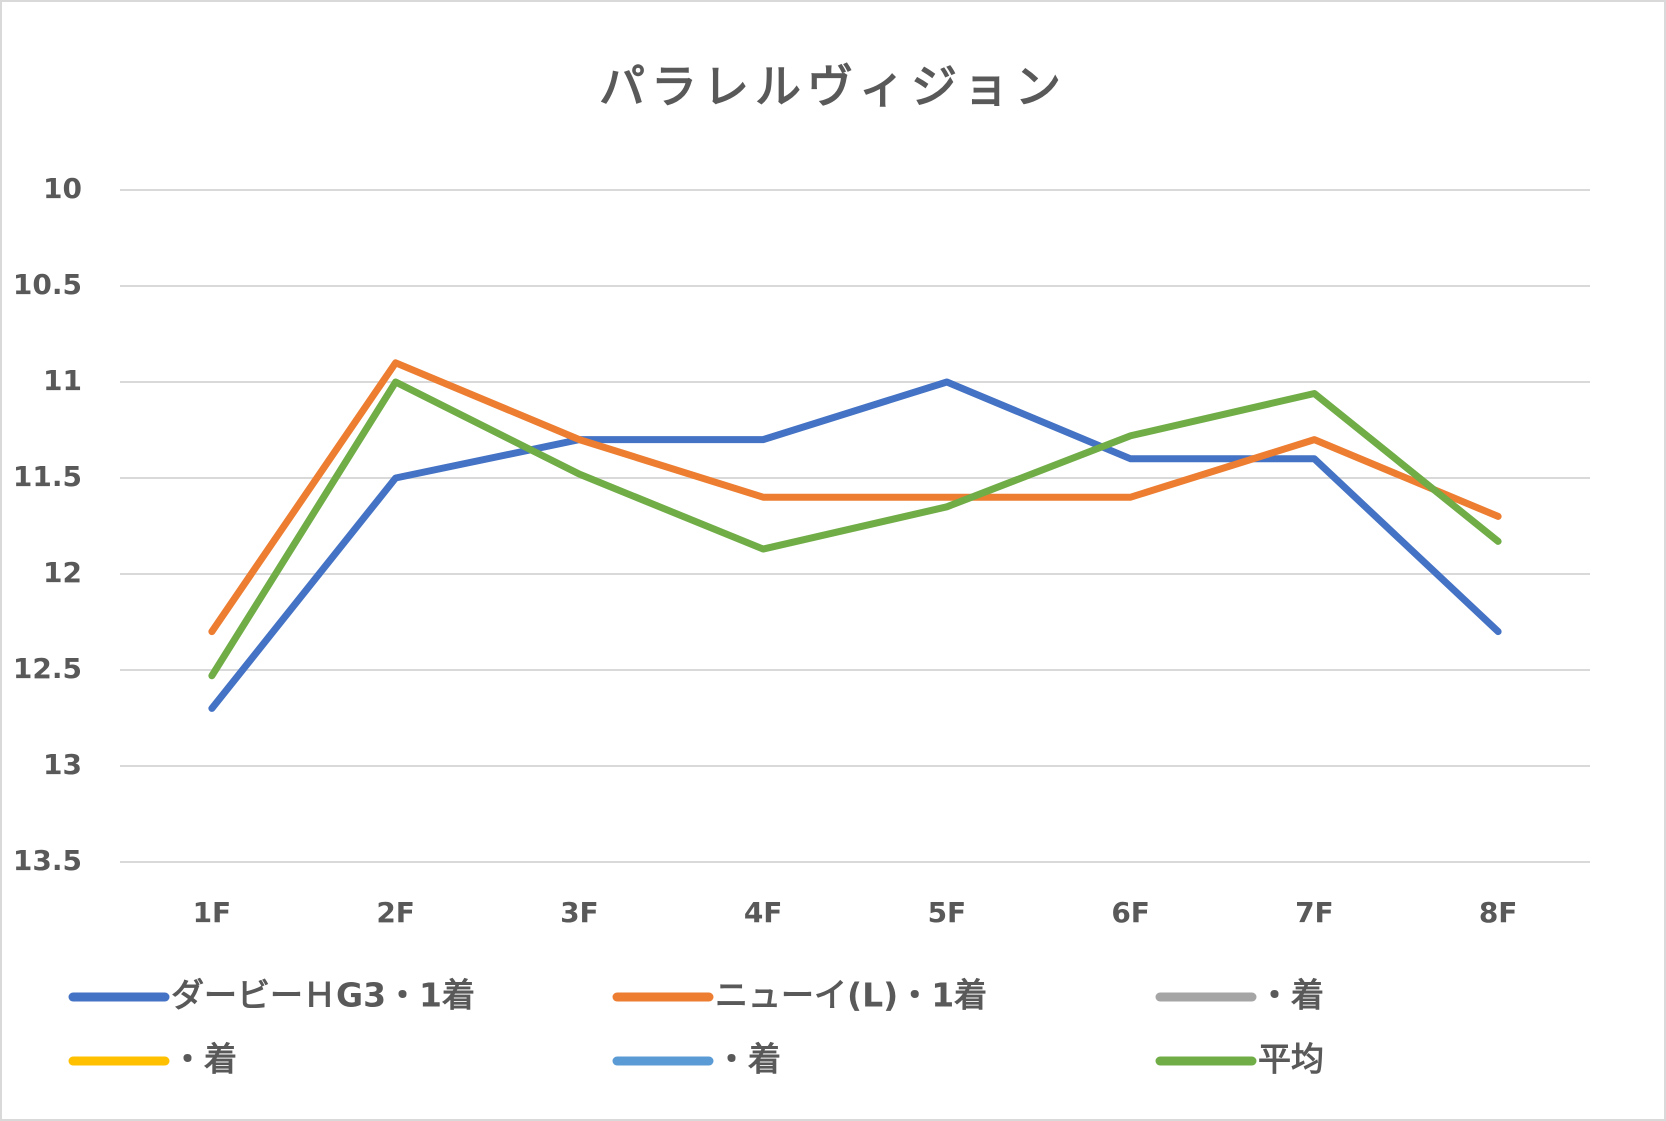  Describe the element at coordinates (1130, 912) in the screenshot. I see `x-tick-label: 6F` at that location.